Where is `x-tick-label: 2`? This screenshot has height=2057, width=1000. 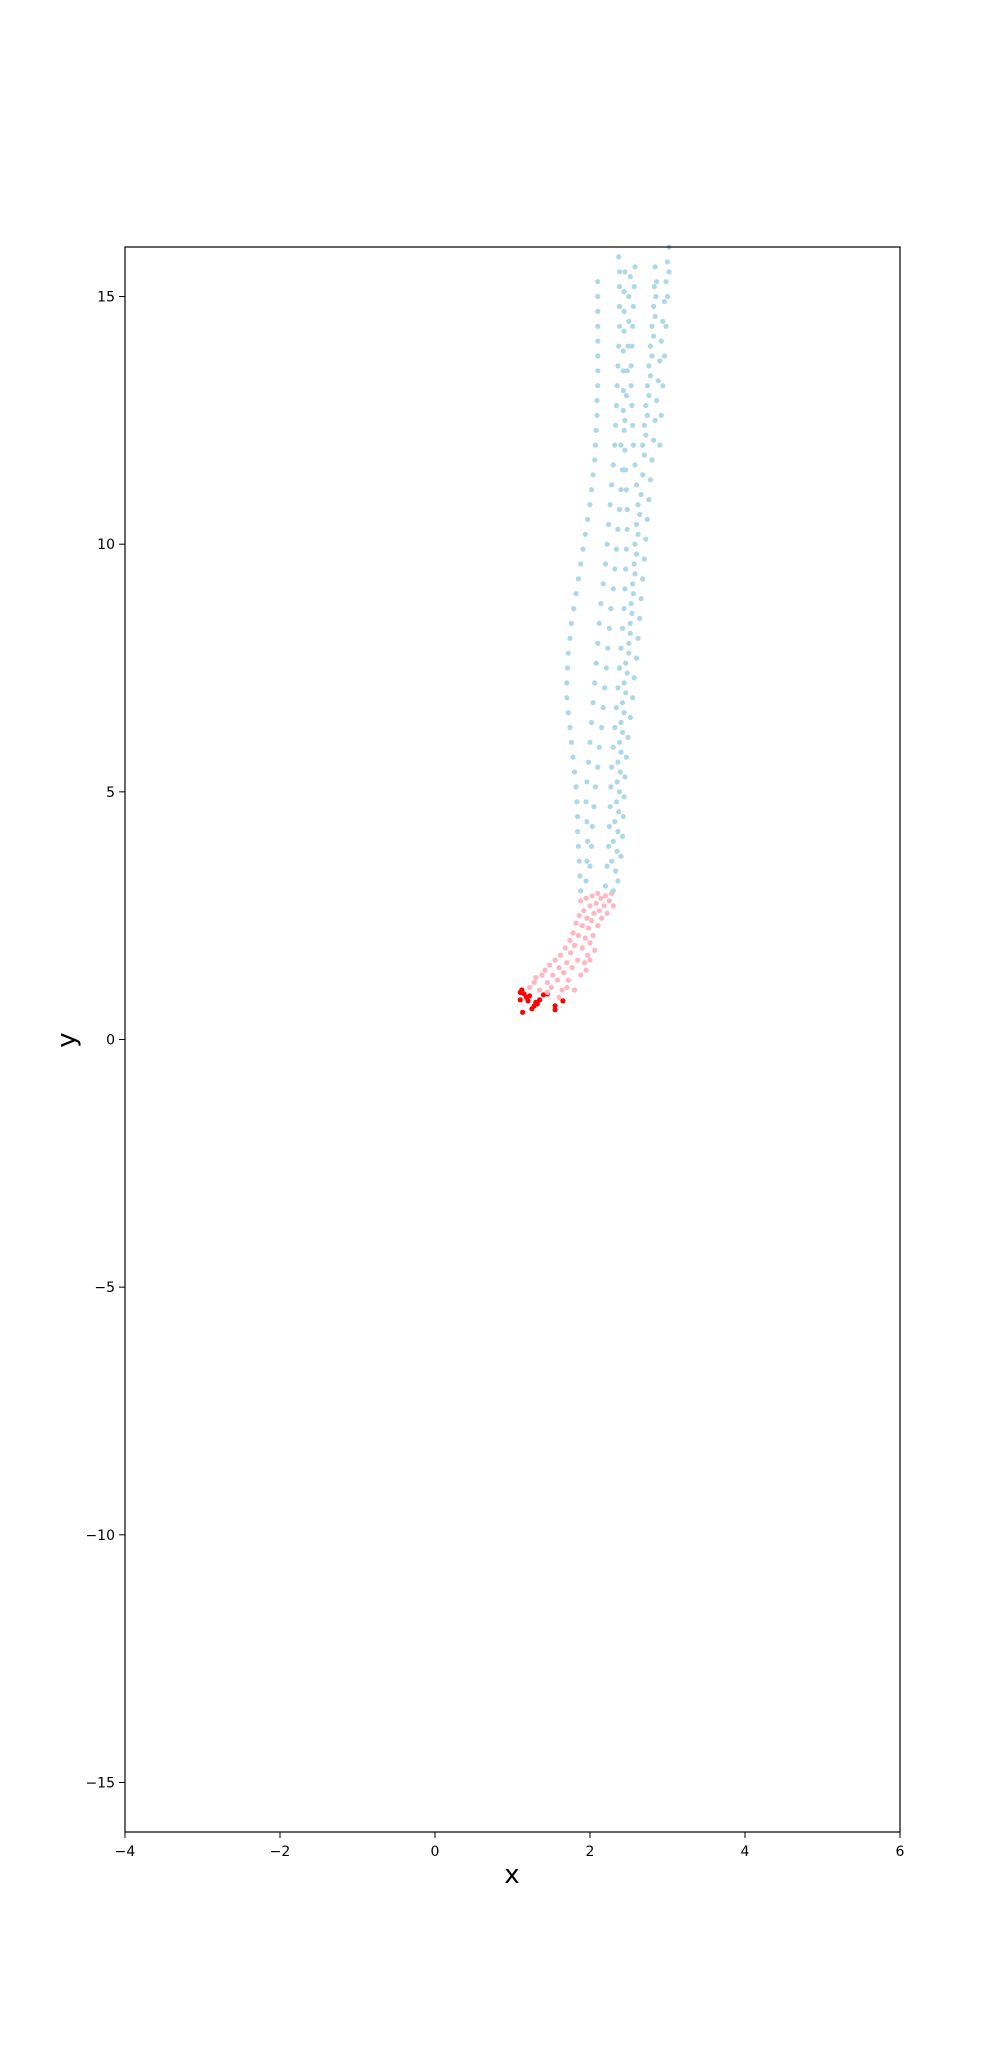 x-tick-label: 2 is located at coordinates (590, 1852).